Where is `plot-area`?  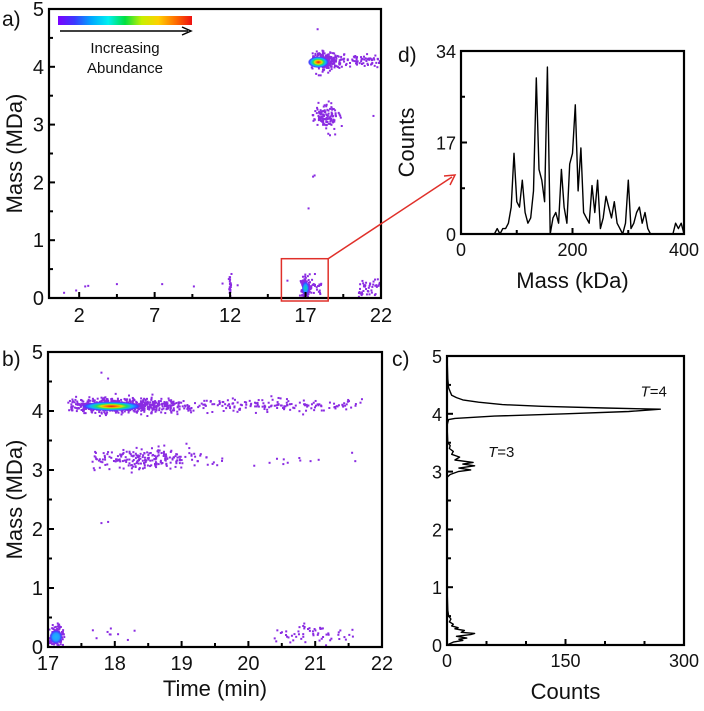 plot-area is located at coordinates (589, 150).